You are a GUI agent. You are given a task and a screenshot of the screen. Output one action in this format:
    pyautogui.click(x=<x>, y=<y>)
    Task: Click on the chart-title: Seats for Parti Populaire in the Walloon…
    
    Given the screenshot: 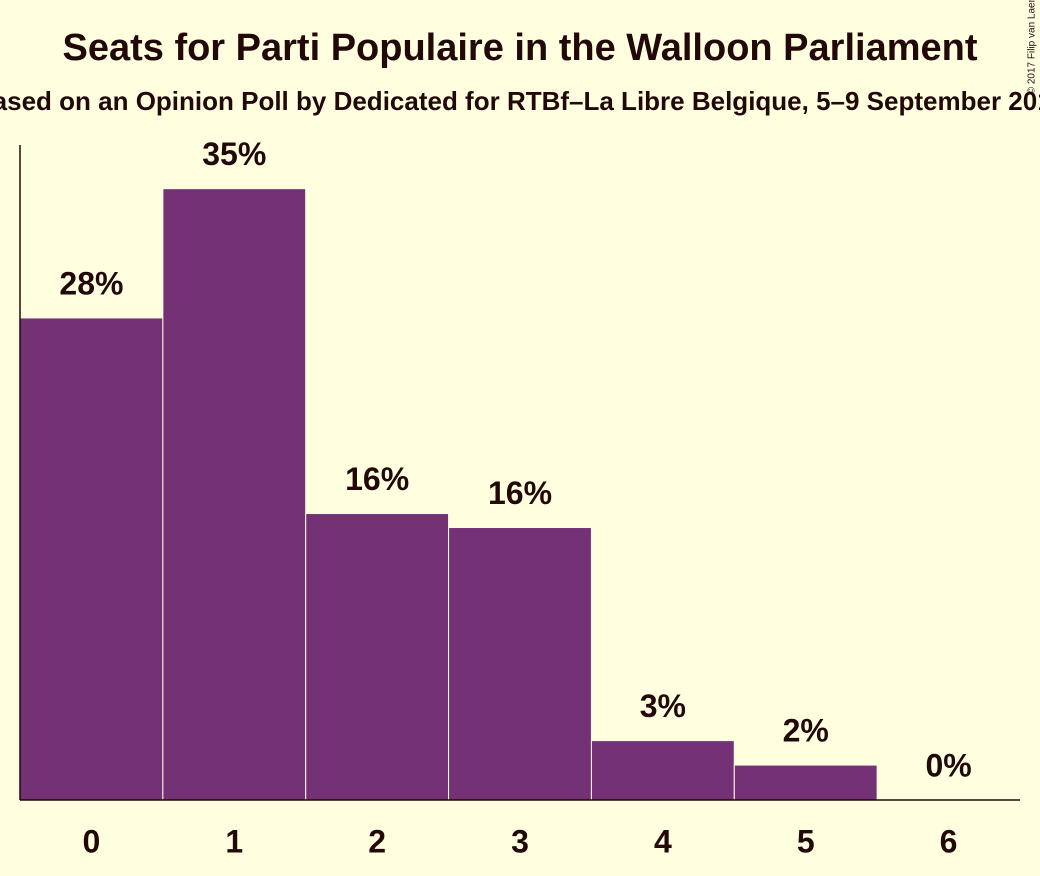 What is the action you would take?
    pyautogui.click(x=519, y=48)
    